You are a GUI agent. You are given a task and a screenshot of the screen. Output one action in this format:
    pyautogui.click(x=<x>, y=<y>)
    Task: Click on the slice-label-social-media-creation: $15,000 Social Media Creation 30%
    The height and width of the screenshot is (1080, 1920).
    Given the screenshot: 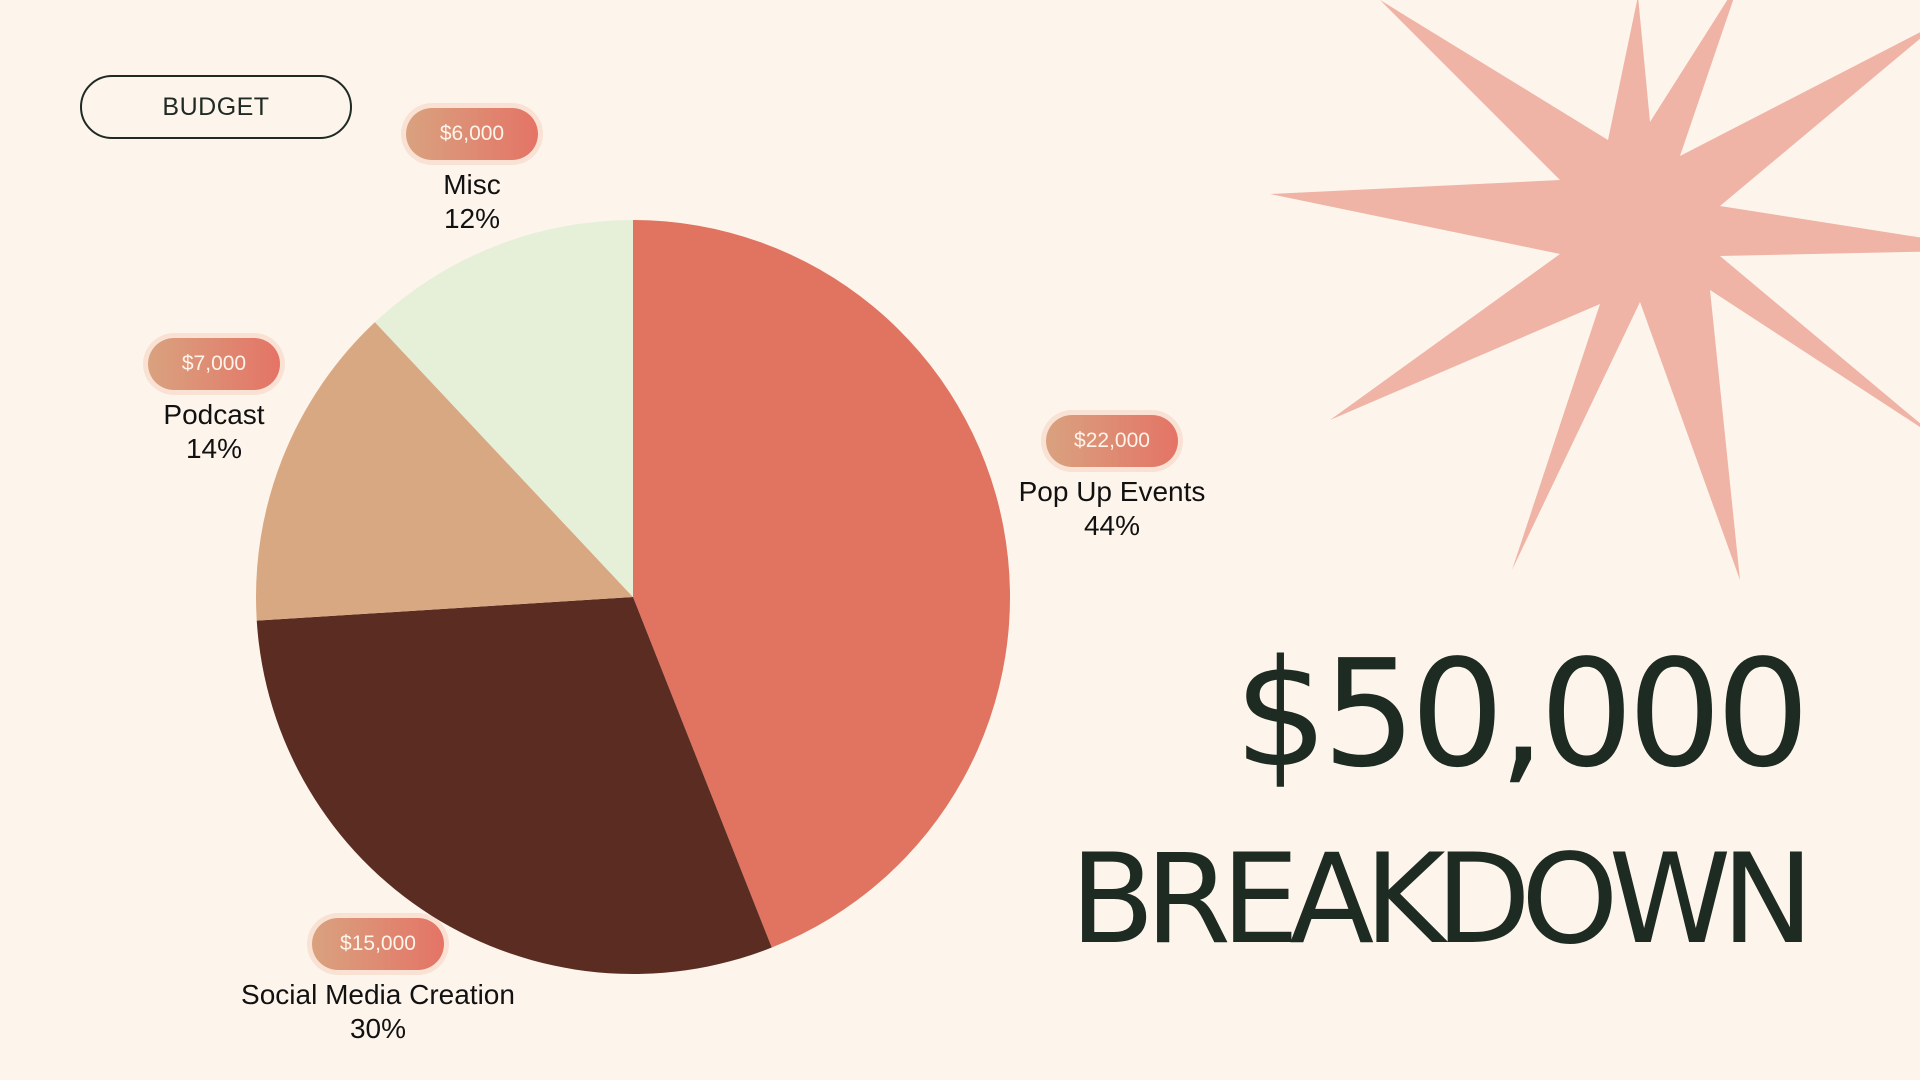 What is the action you would take?
    pyautogui.click(x=378, y=982)
    